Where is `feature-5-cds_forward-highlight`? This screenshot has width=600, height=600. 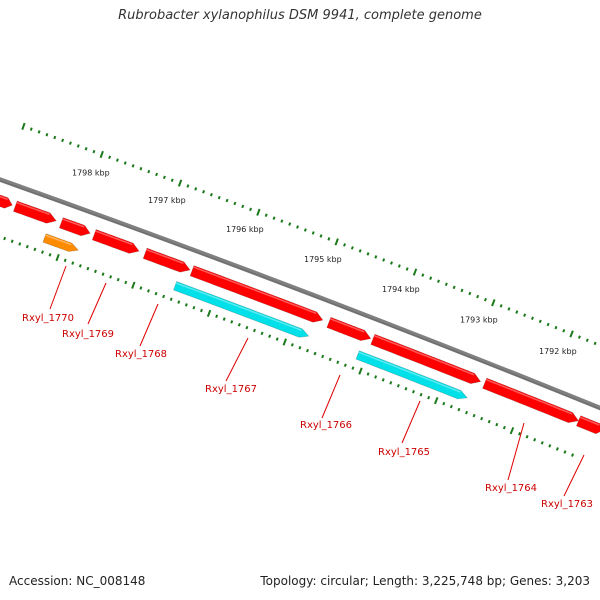 feature-5-cds_forward-highlight is located at coordinates (165, 256).